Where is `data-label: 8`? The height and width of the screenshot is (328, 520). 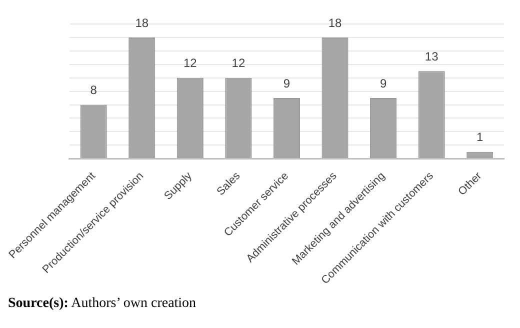
data-label: 8 is located at coordinates (94, 90).